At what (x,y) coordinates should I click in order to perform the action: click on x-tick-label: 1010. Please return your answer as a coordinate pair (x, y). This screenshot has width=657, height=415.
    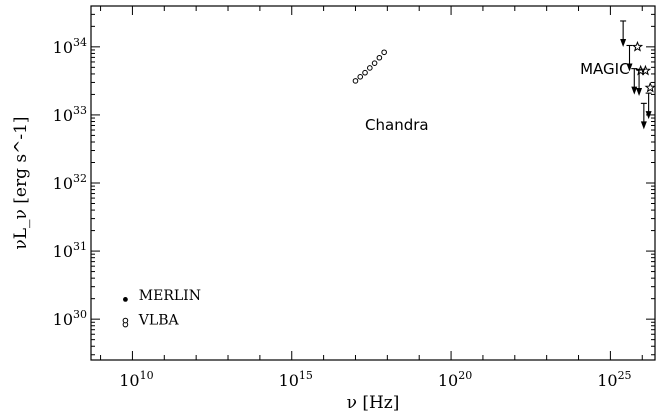
    Looking at the image, I should click on (136, 379).